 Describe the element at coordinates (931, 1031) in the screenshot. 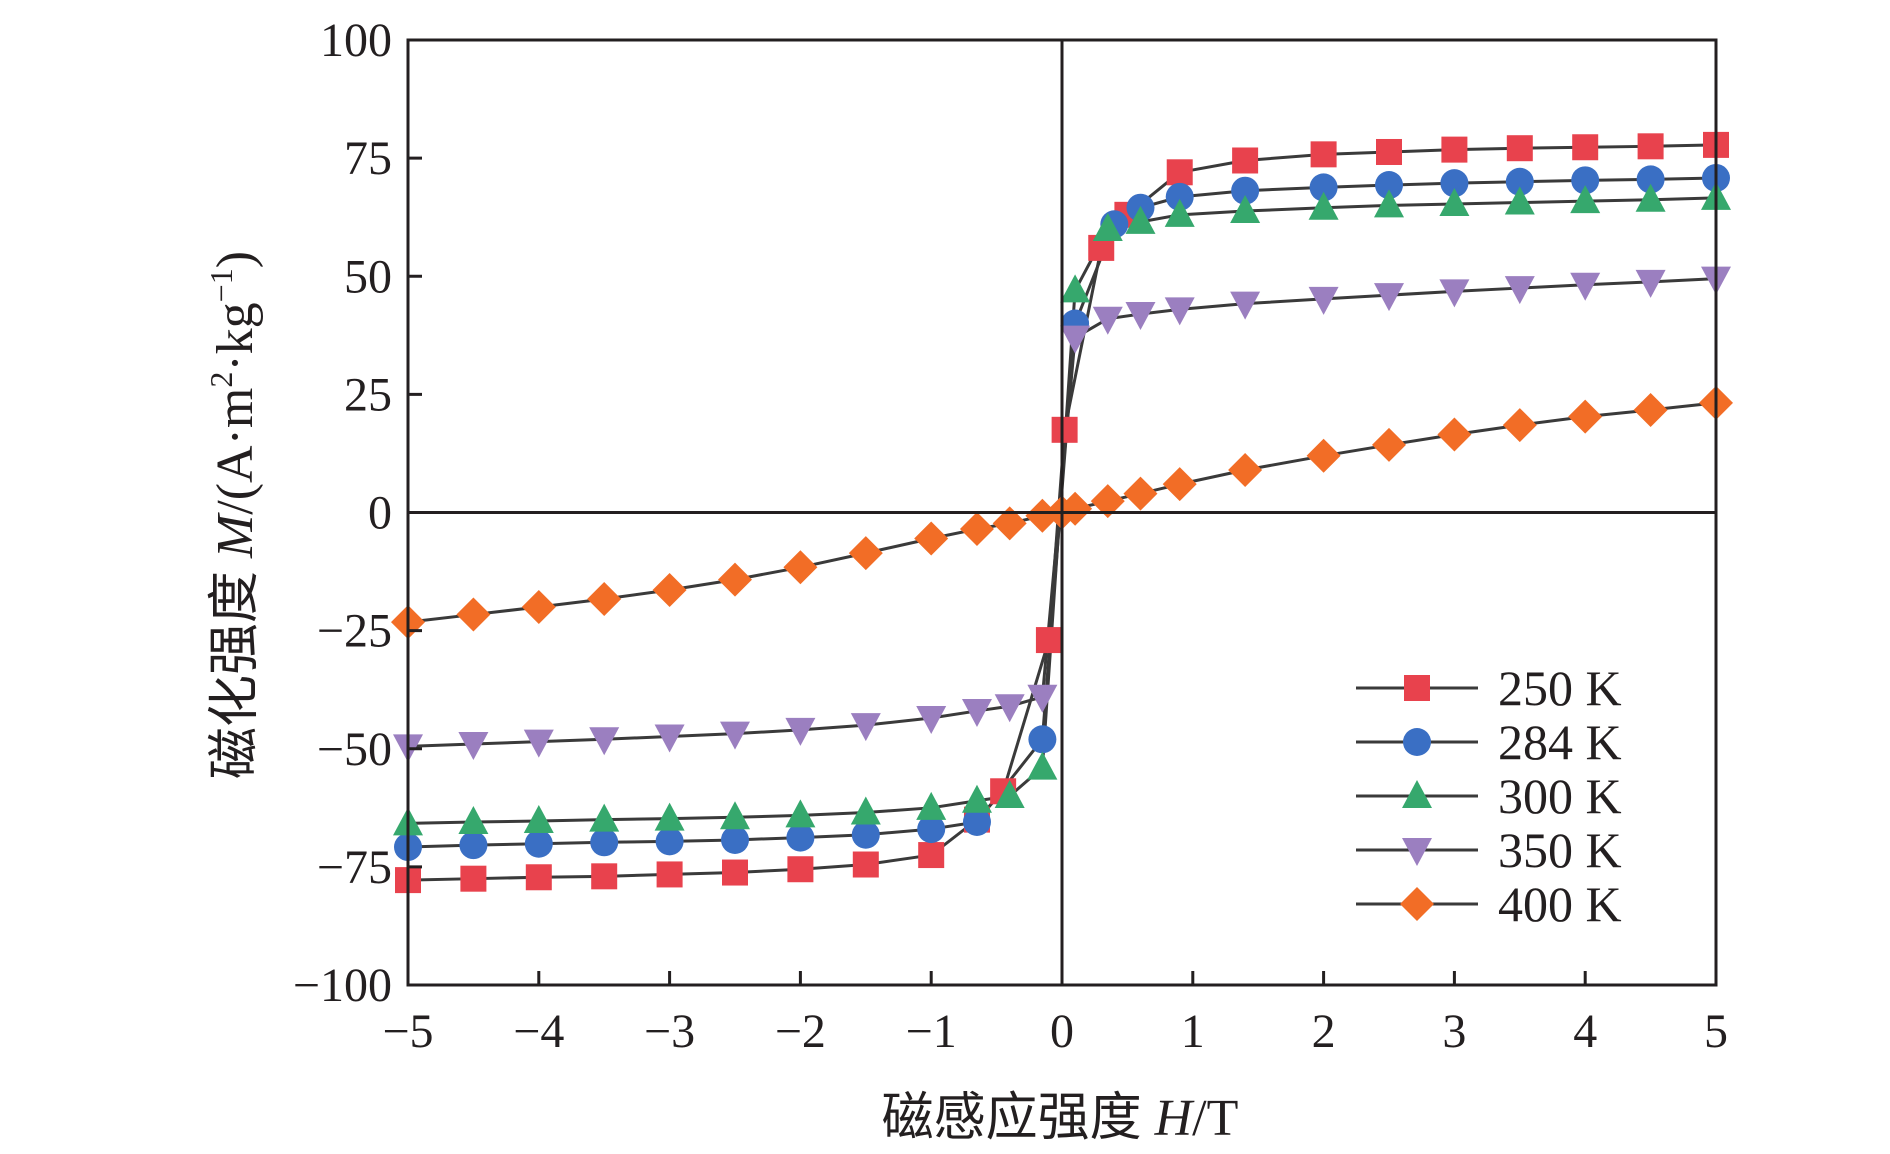

I see `x-tick-label: −1` at that location.